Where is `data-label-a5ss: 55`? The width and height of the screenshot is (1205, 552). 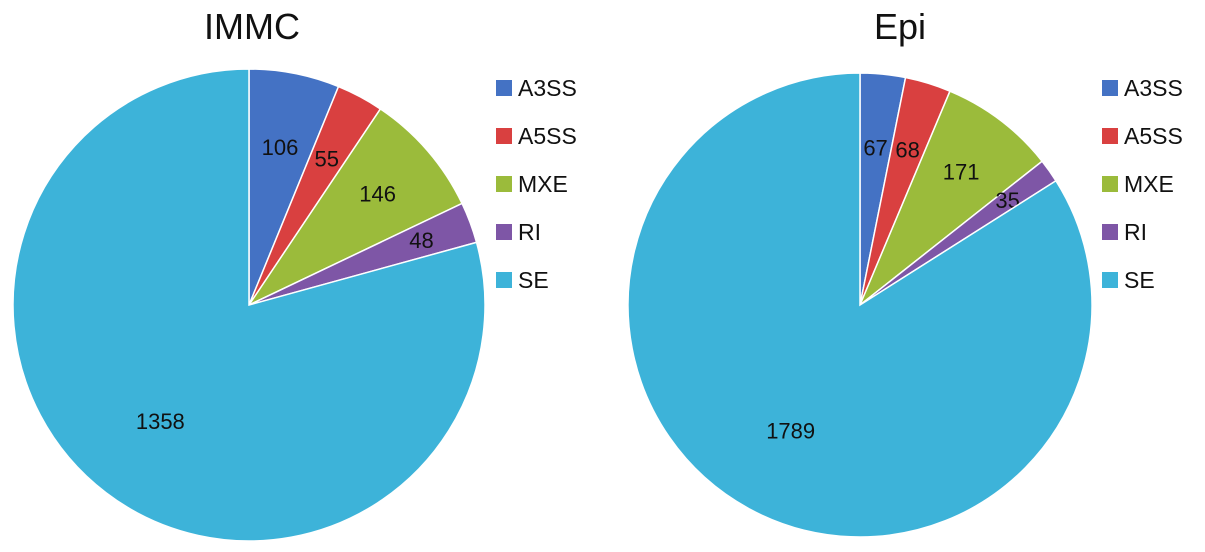
data-label-a5ss: 55 is located at coordinates (326, 159).